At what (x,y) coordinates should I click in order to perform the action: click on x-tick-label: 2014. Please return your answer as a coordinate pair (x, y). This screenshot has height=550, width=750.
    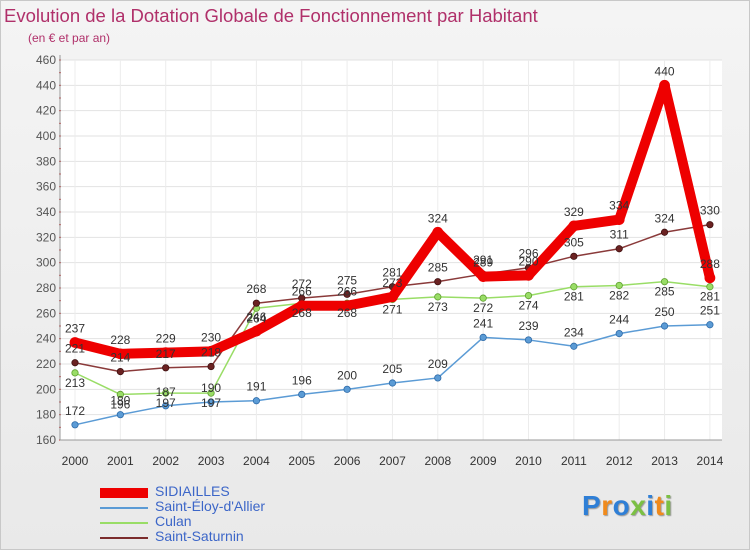
    Looking at the image, I should click on (710, 461).